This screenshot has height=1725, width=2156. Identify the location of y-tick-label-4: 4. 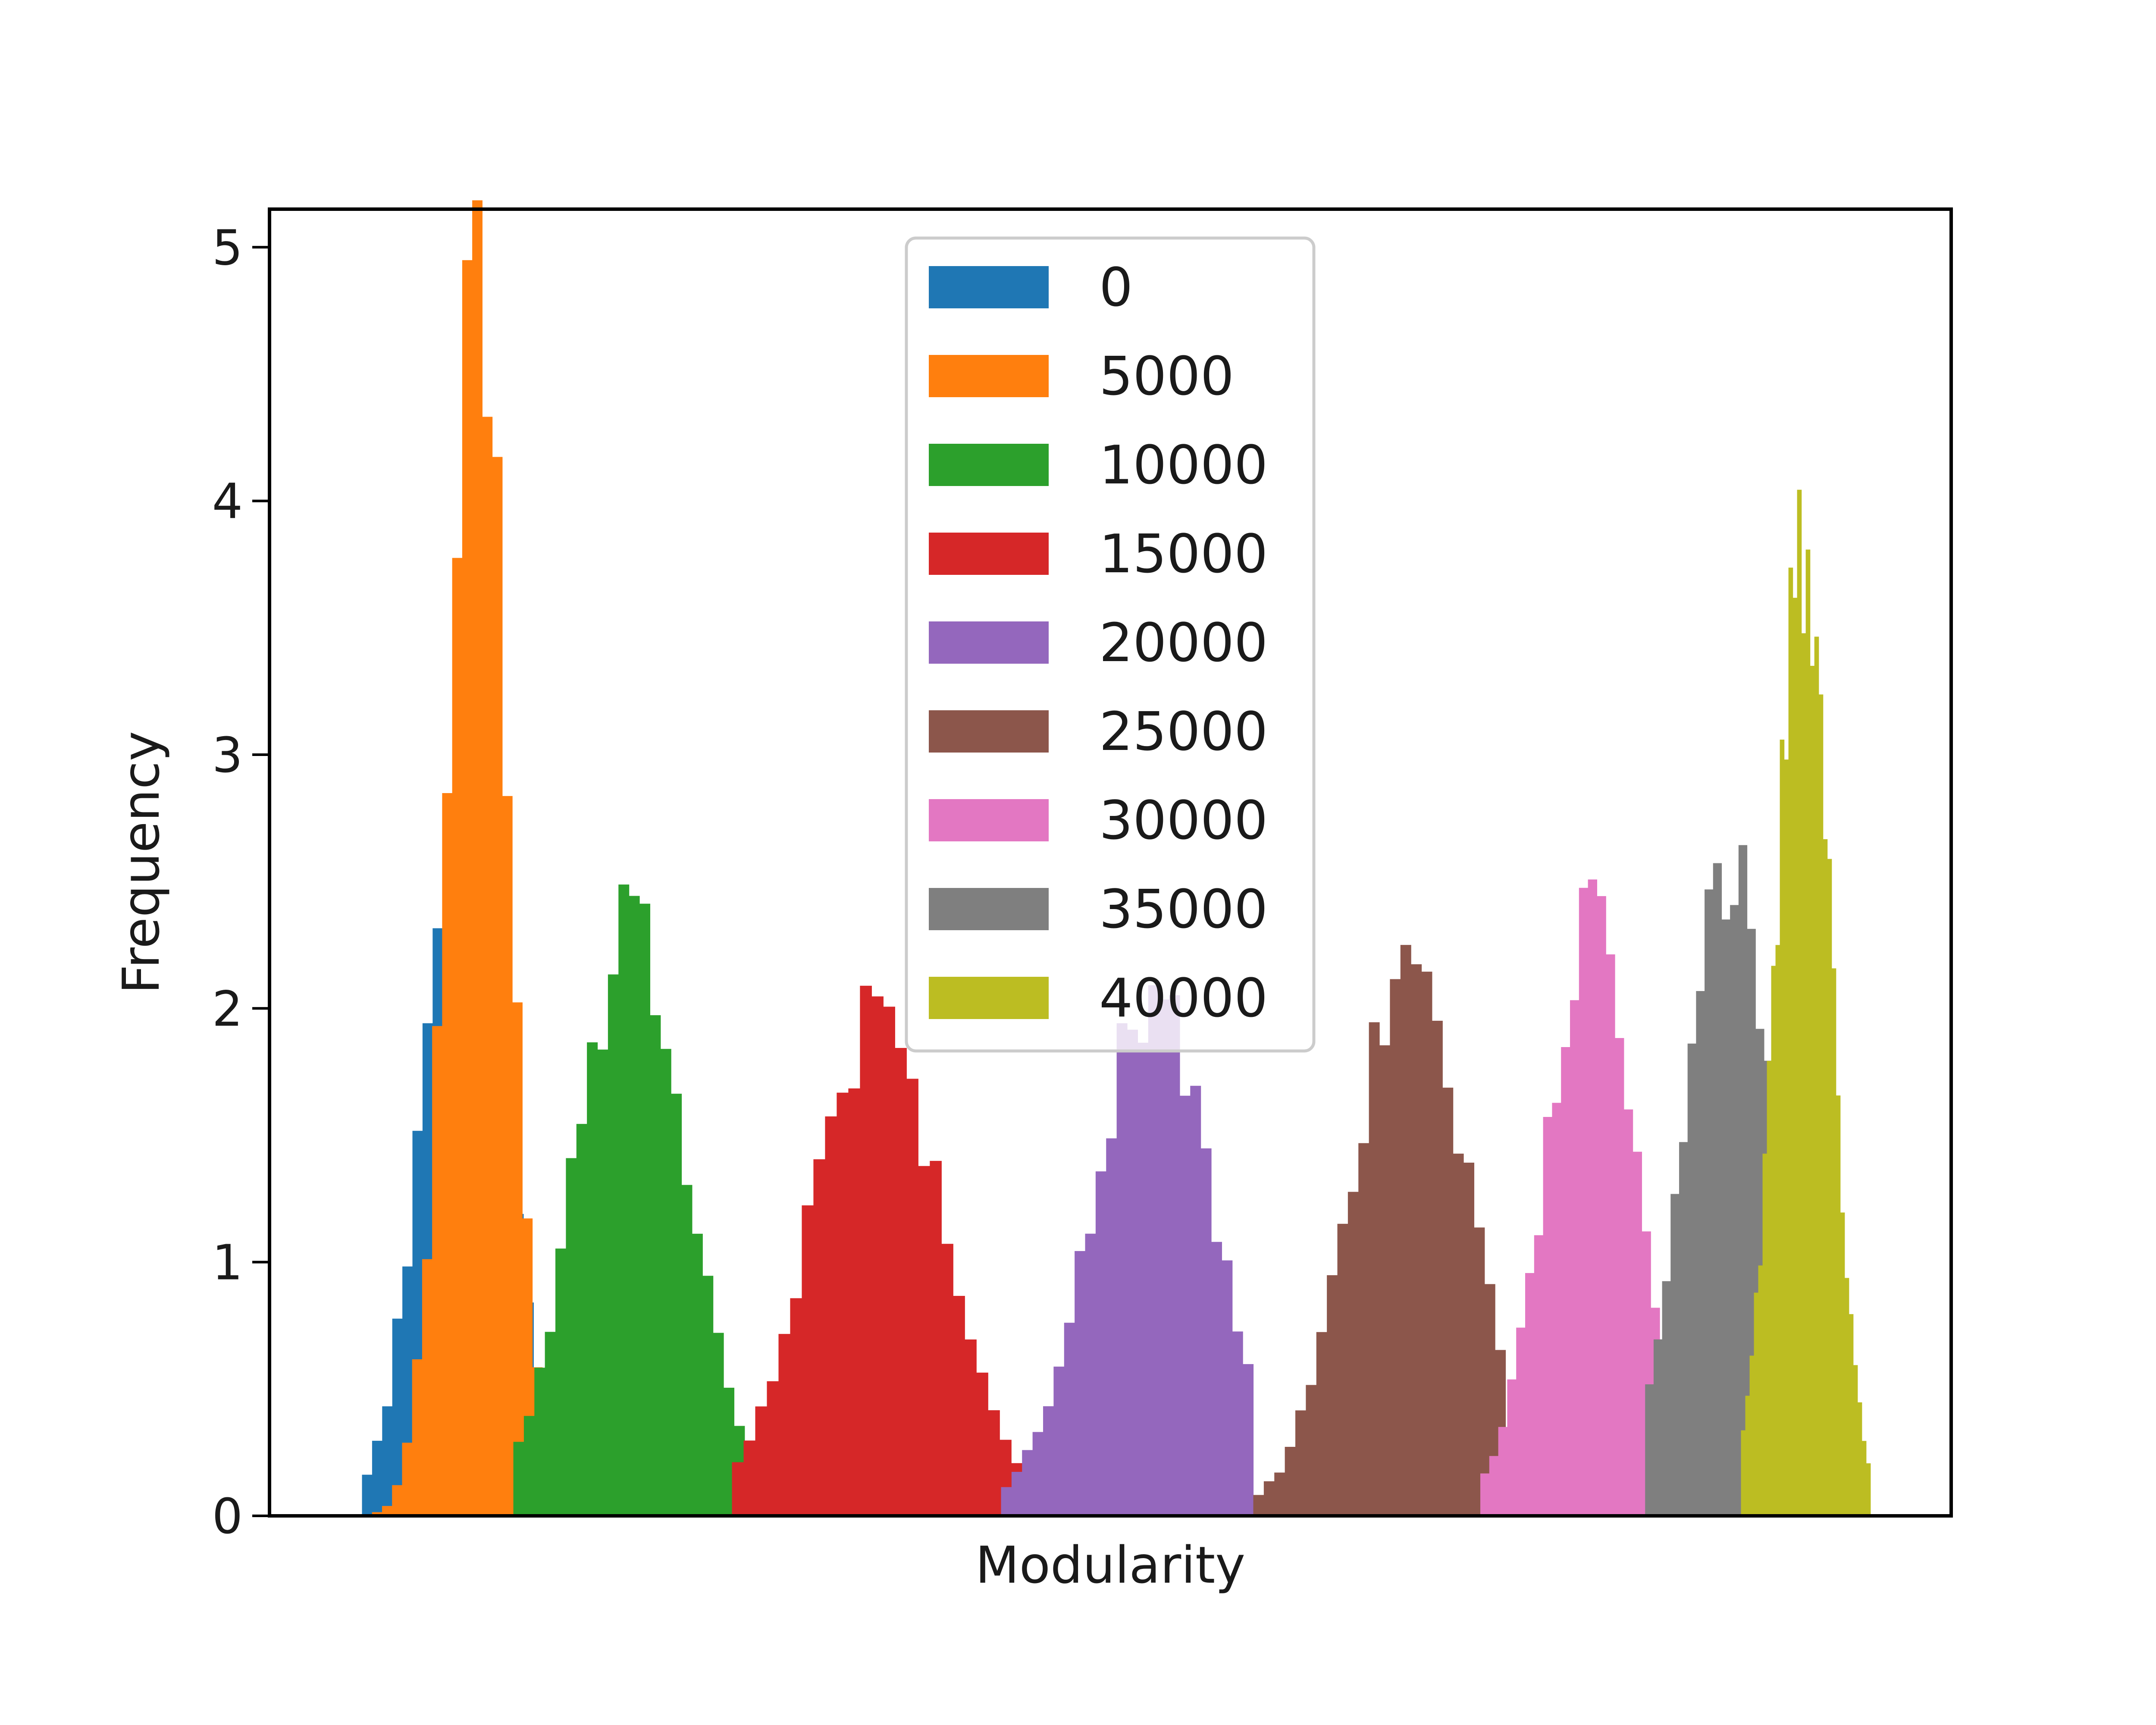
(228, 502).